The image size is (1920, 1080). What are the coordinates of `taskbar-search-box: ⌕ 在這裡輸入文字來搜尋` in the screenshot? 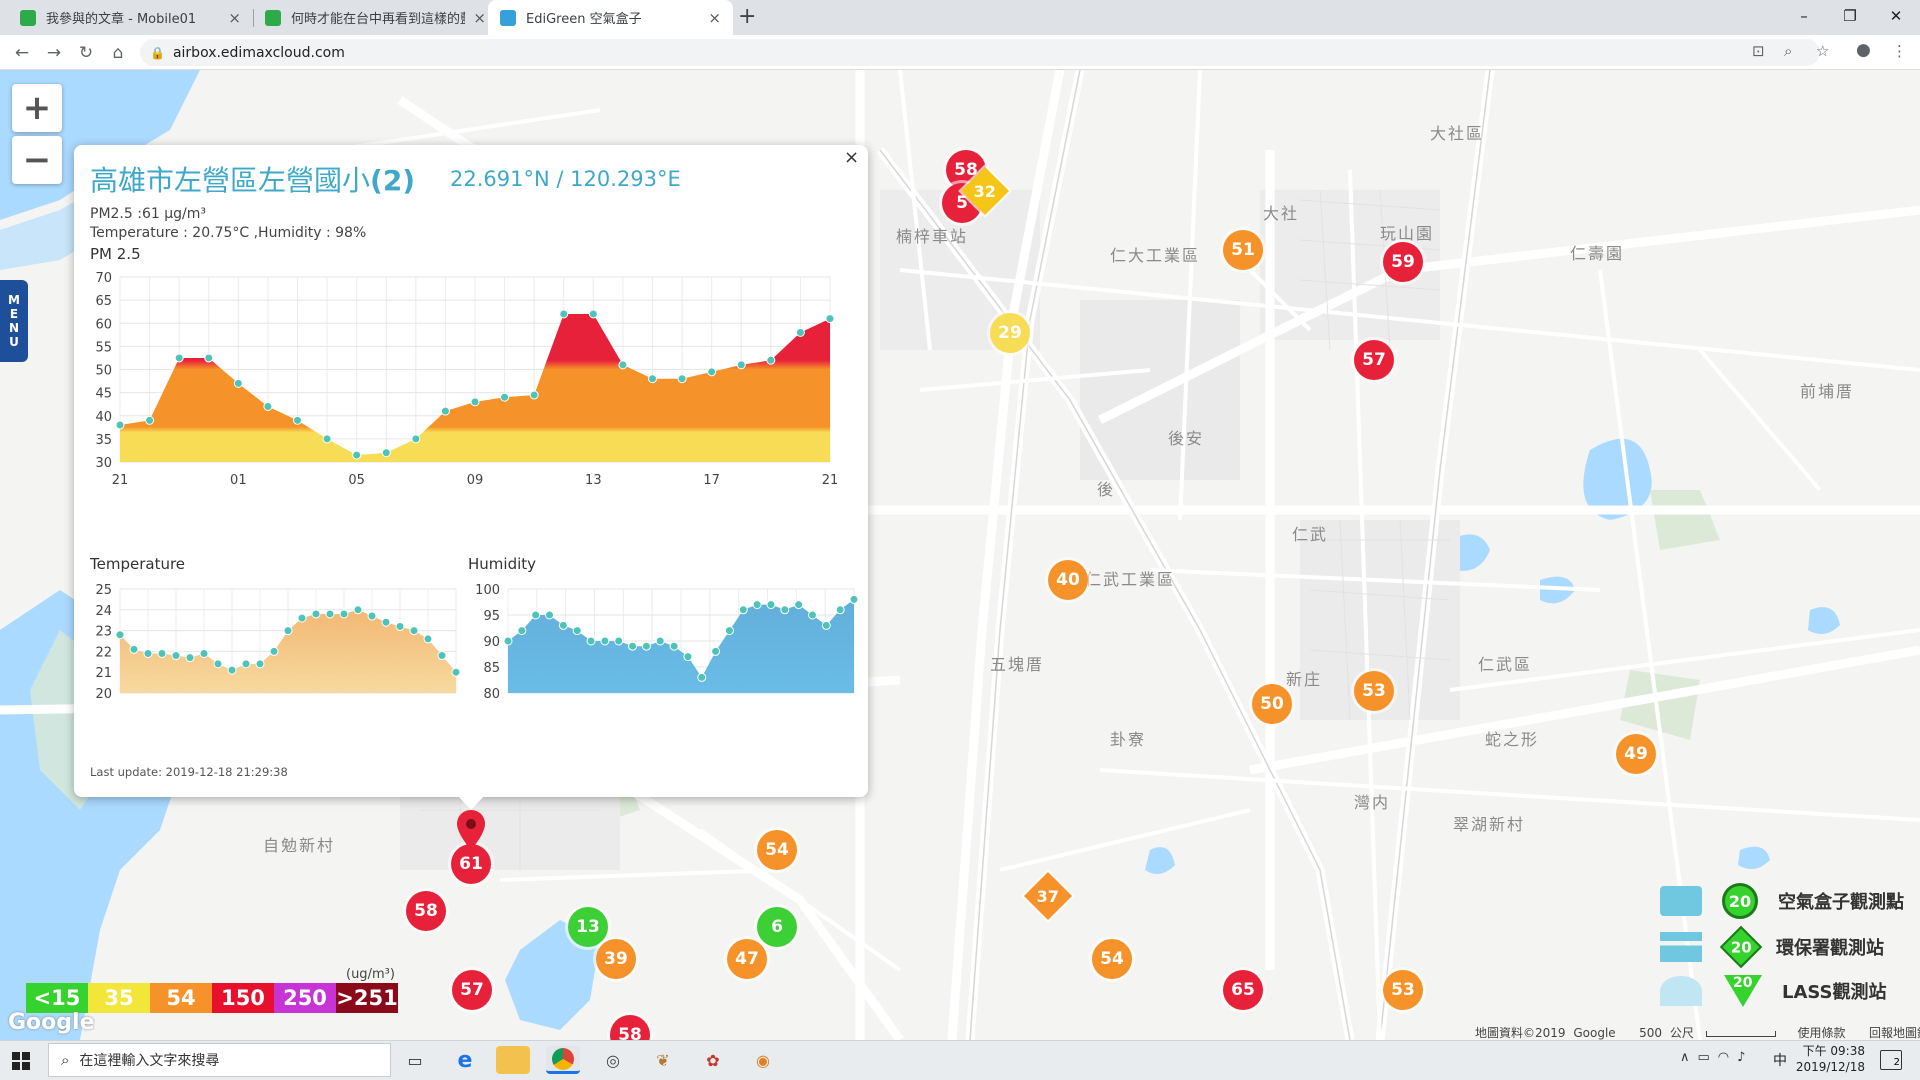 It's located at (219, 1060).